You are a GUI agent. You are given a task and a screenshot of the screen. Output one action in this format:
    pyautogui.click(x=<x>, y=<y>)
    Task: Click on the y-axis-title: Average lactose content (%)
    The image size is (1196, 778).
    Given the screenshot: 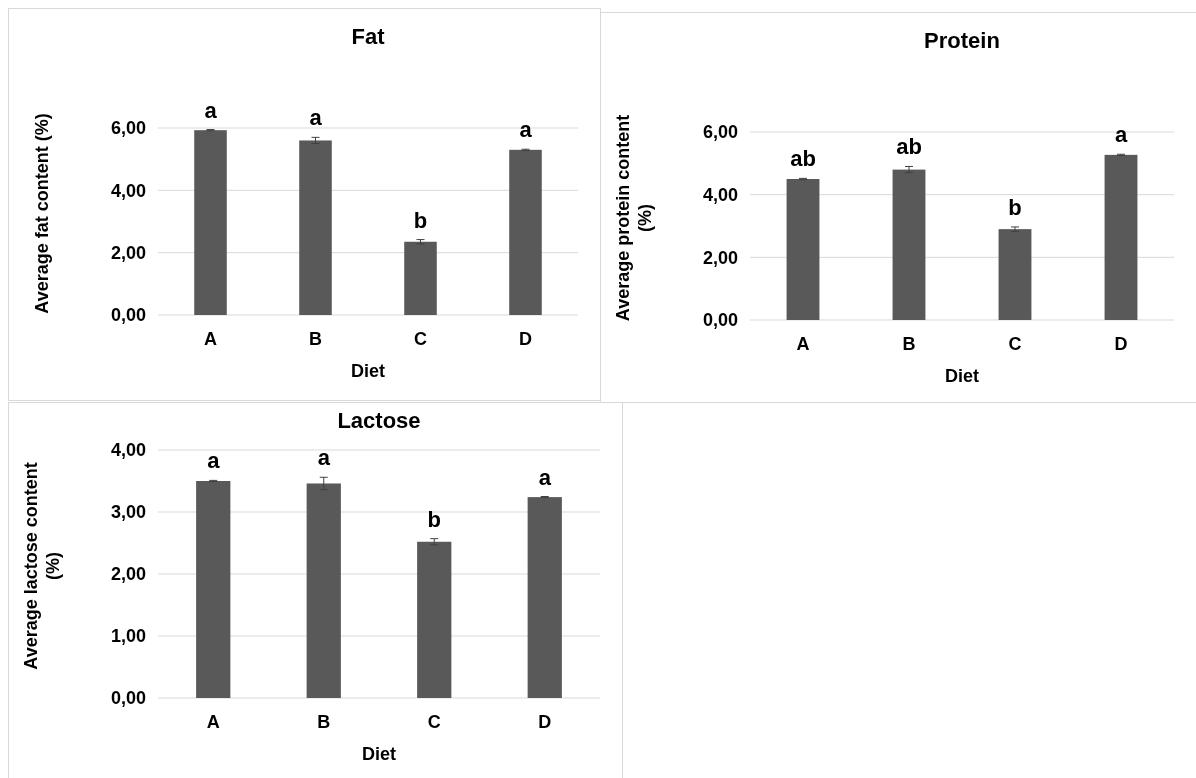 What is the action you would take?
    pyautogui.click(x=42, y=566)
    